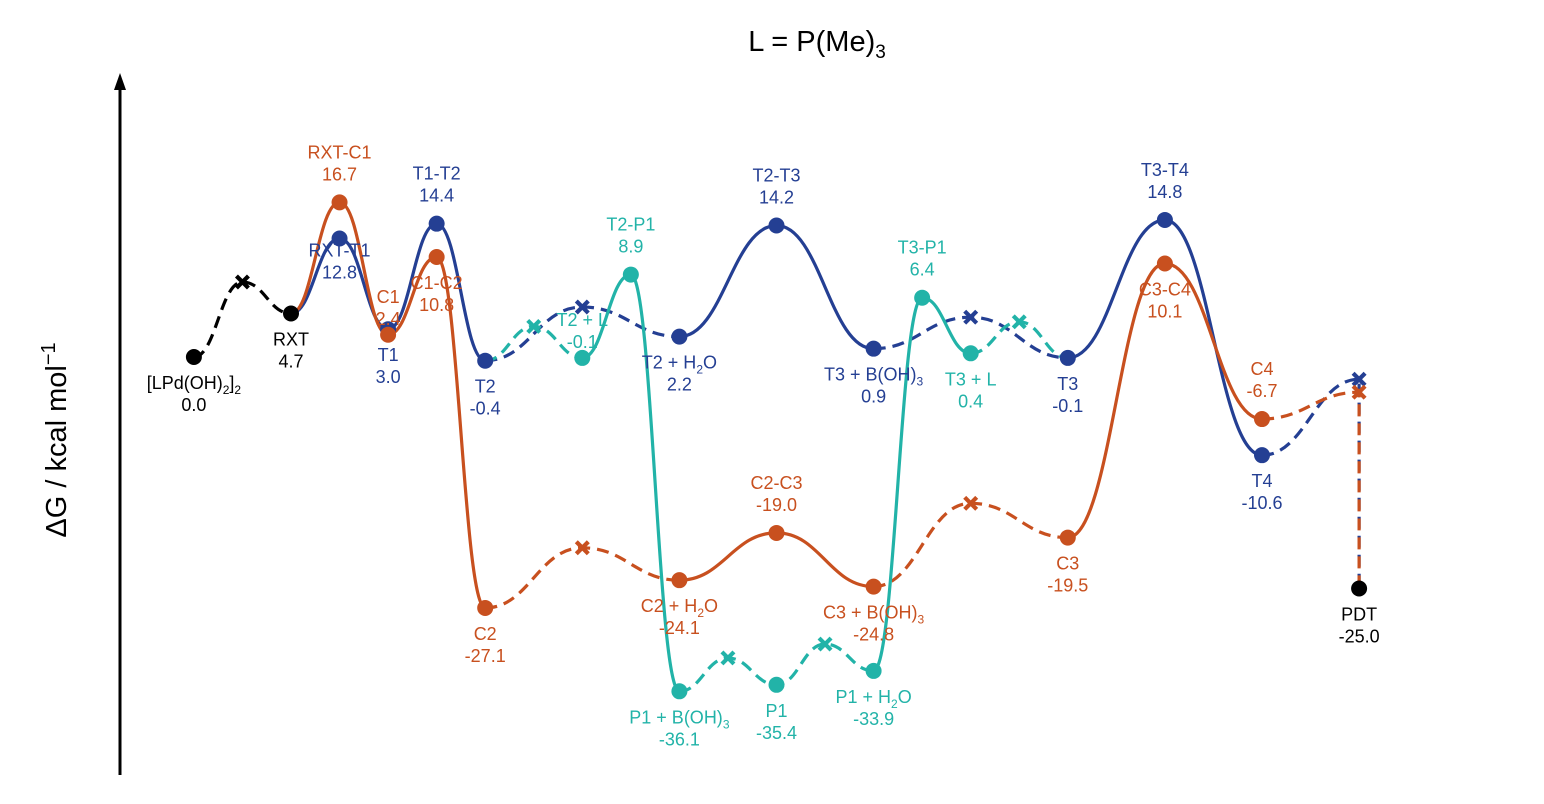 The image size is (1544, 804). What do you see at coordinates (388, 334) in the screenshot?
I see `point-marker-c1` at bounding box center [388, 334].